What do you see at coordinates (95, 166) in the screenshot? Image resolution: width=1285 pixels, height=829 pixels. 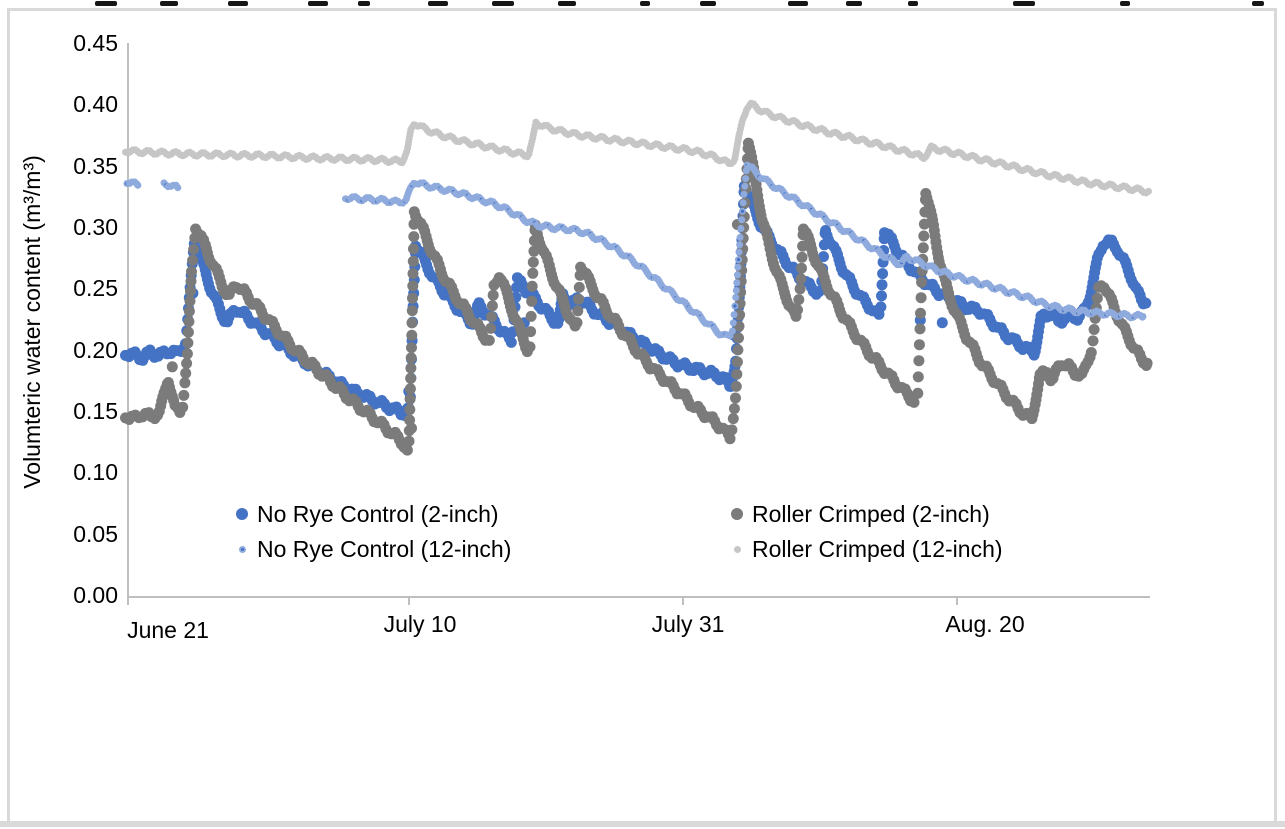 I see `y-tick-0.35: 0.35` at bounding box center [95, 166].